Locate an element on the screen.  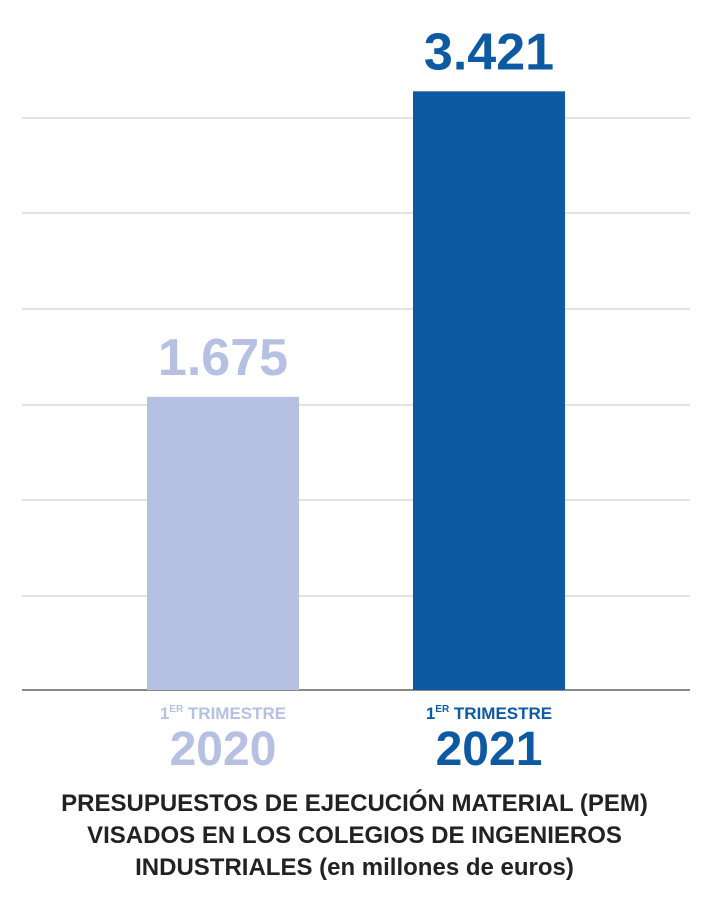
chart-title-line-2: VISADOS EN LOS COLEGIOS DE INGENIEROS is located at coordinates (354, 835).